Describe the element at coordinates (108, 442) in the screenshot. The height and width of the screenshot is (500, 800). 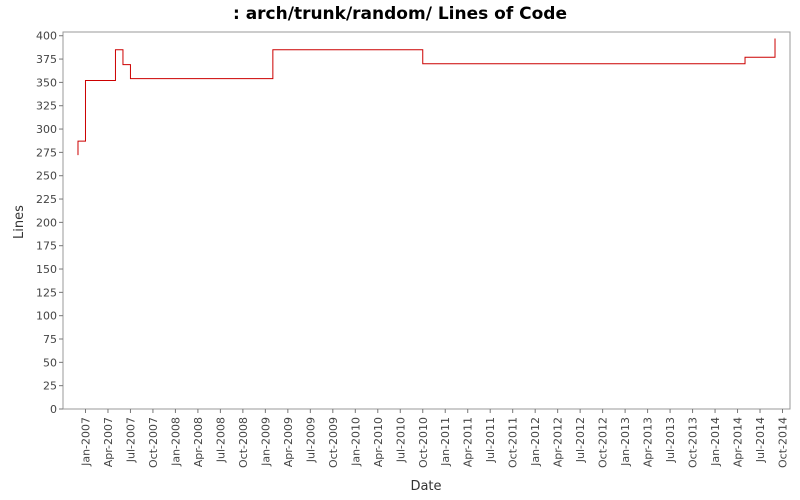
I see `x-tick-label: Apr-2007` at that location.